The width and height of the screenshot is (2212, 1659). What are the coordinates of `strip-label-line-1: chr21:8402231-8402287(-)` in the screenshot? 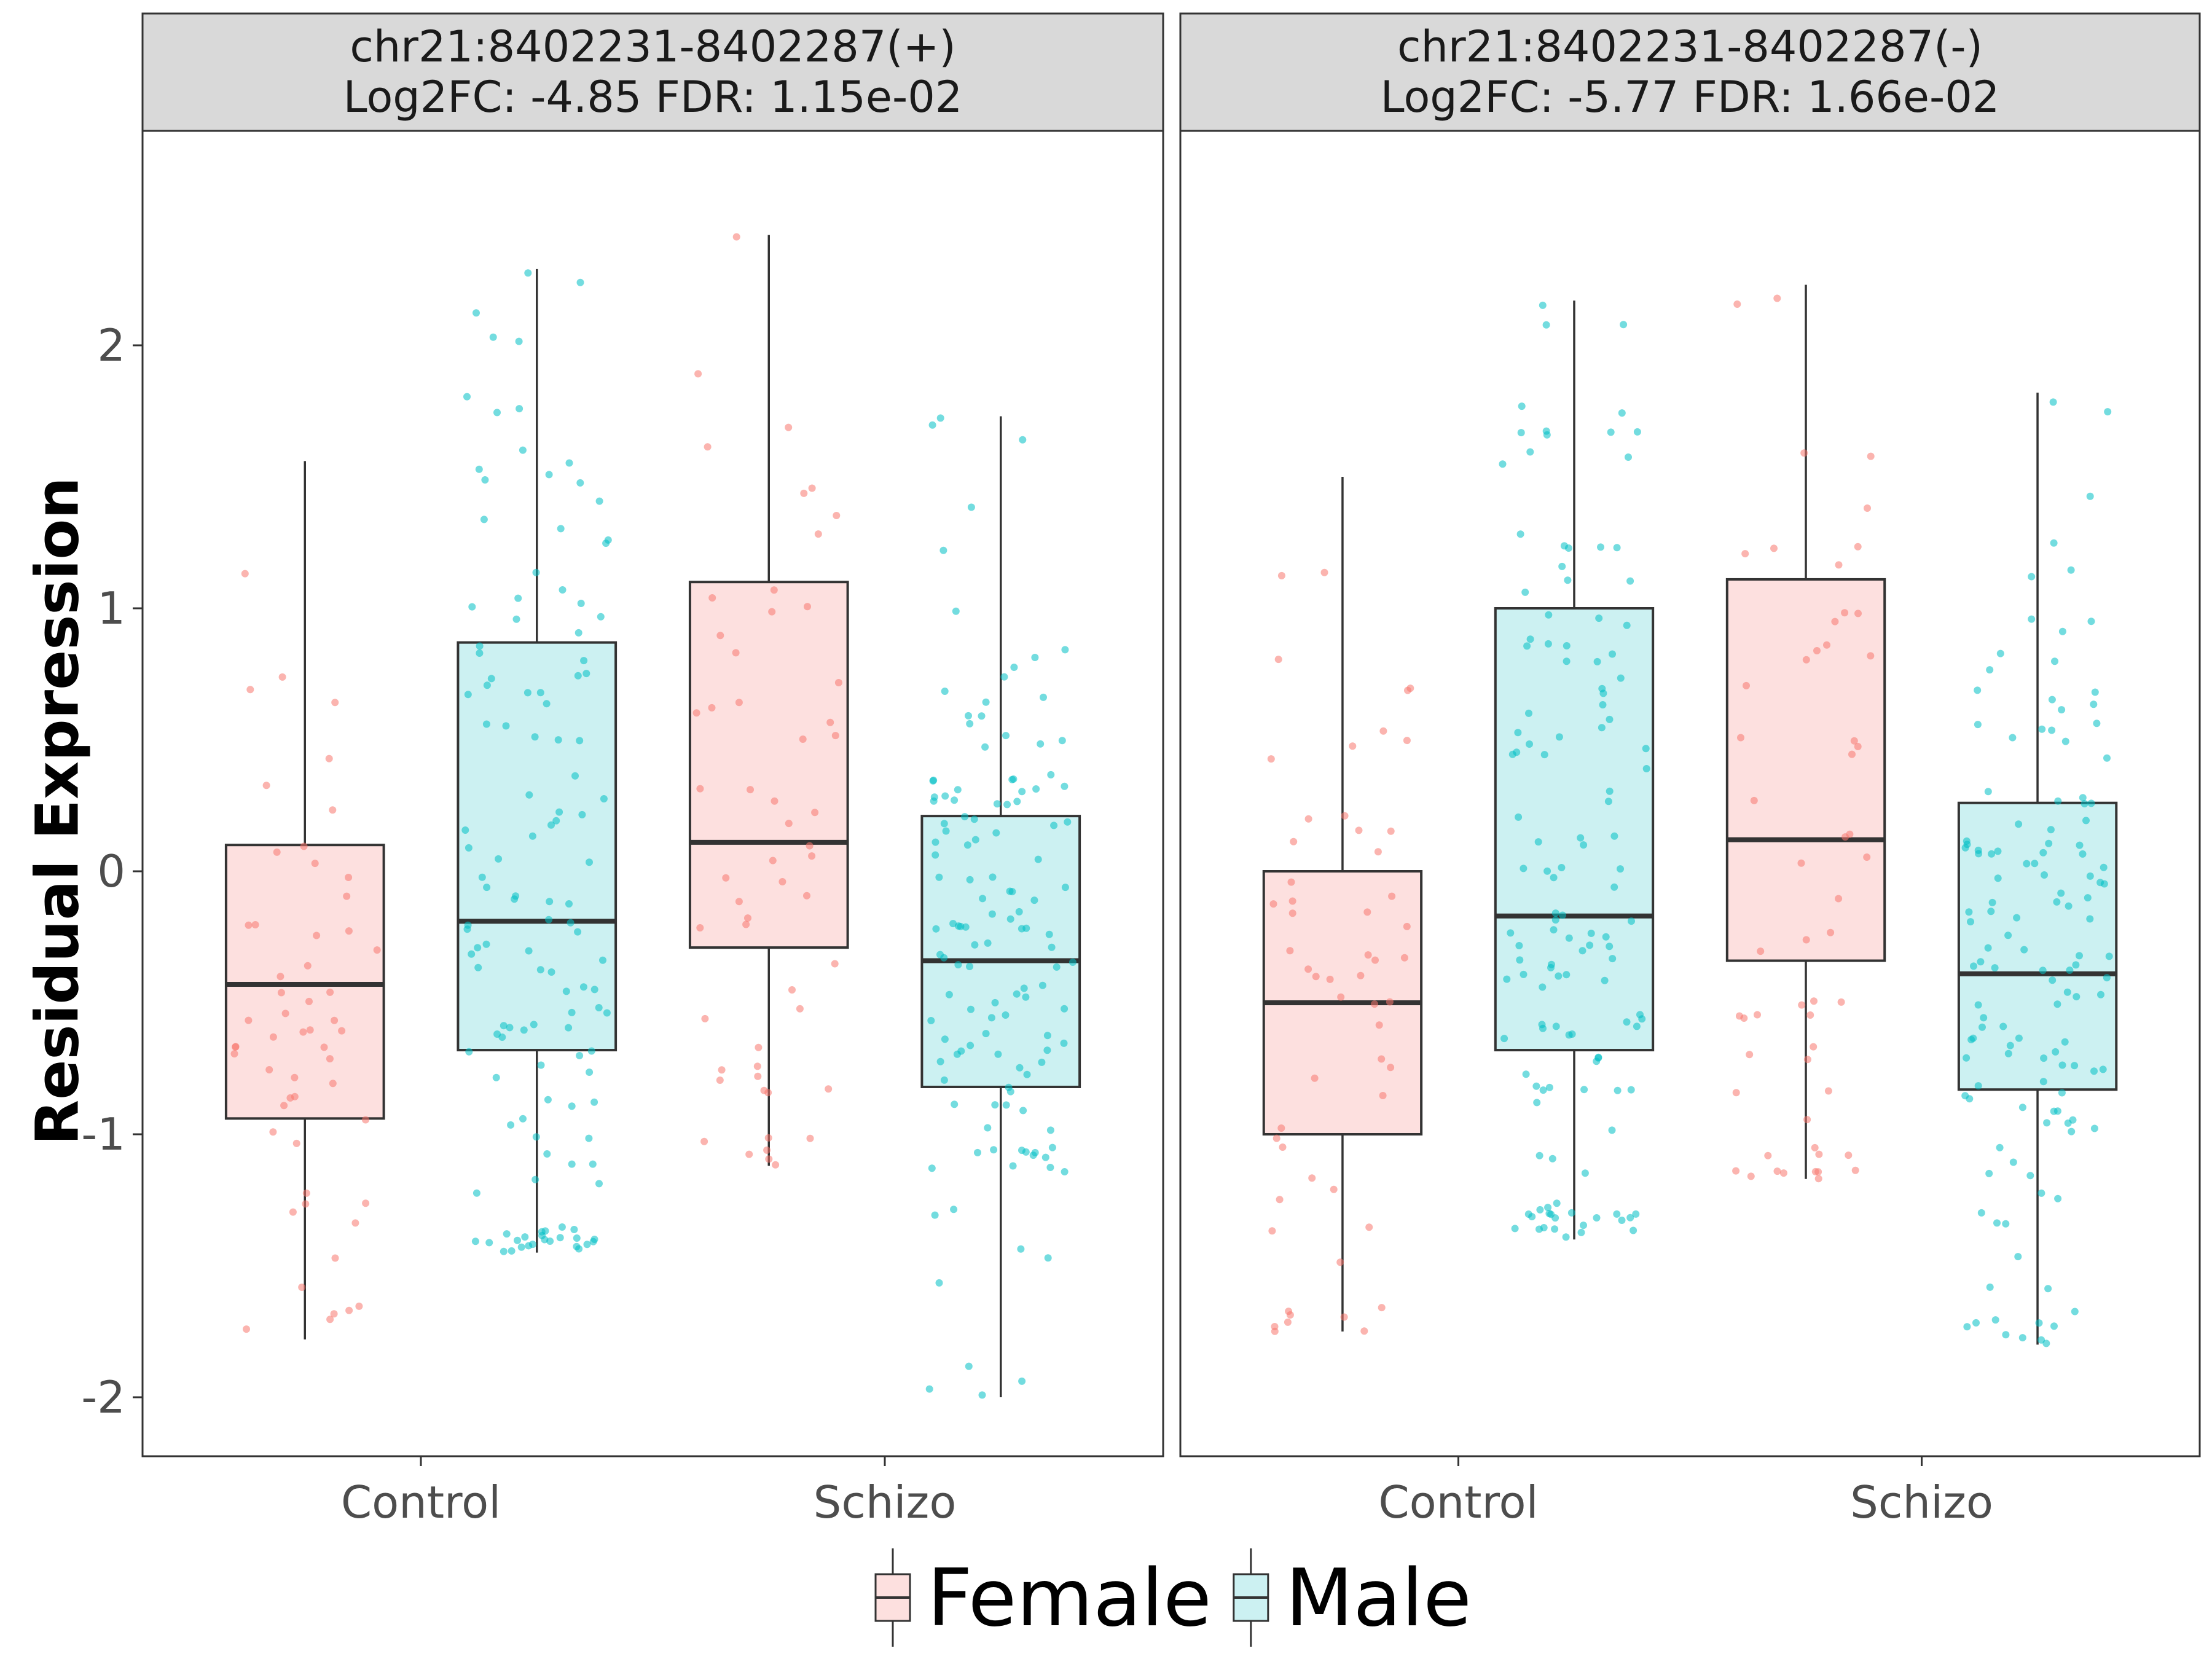 It's located at (1690, 47).